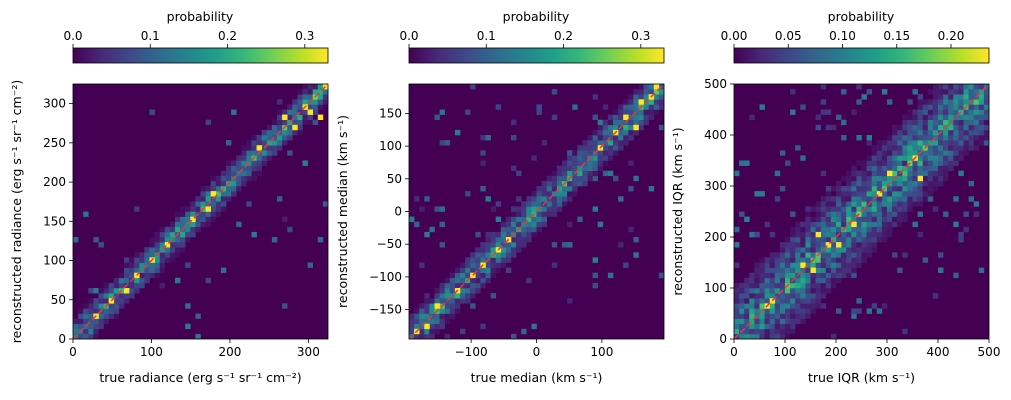 The image size is (1011, 400). Describe the element at coordinates (73, 352) in the screenshot. I see `x-tick-label: 0` at that location.